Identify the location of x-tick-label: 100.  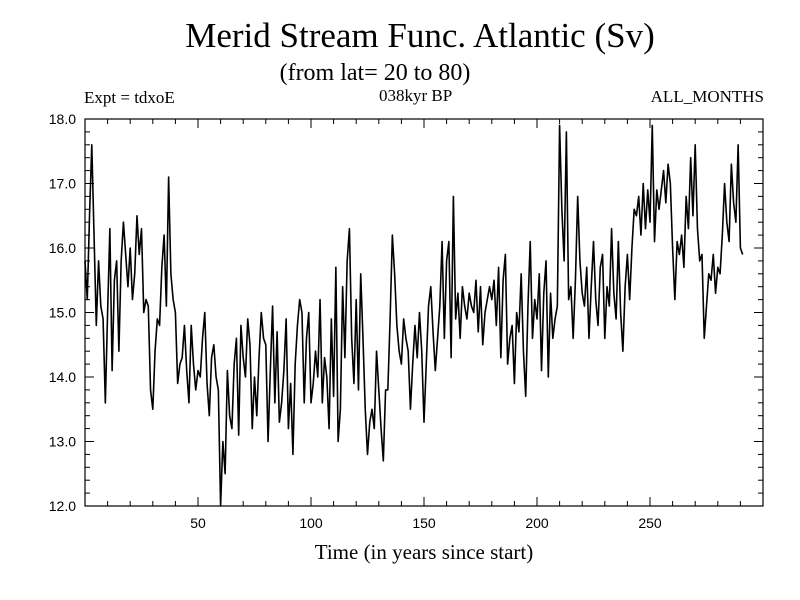
(311, 523).